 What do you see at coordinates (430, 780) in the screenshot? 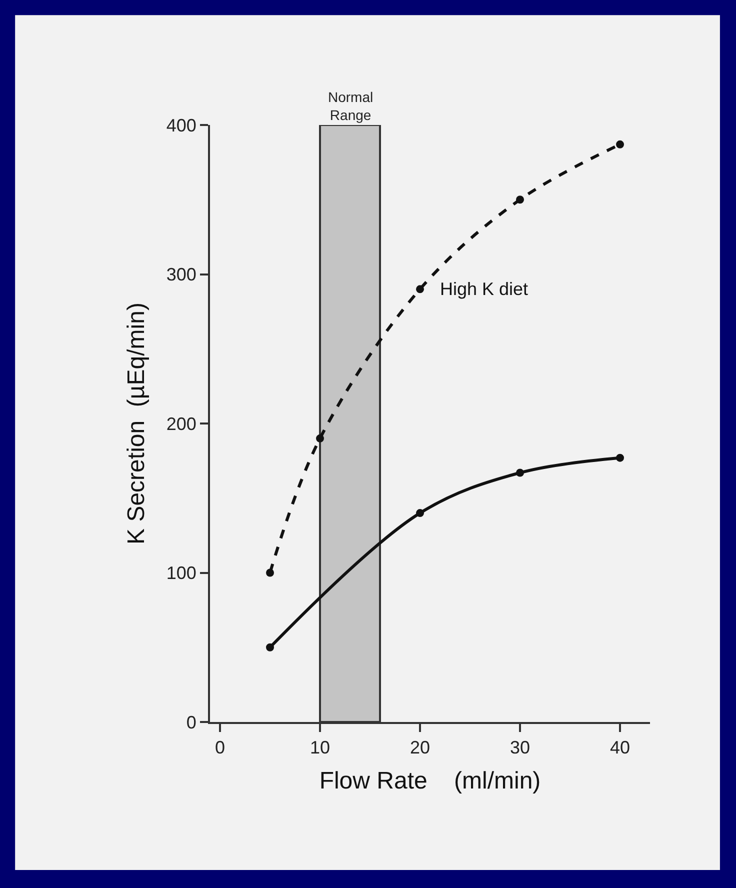
I see `x-axis-title: Flow Rate (ml/min)` at bounding box center [430, 780].